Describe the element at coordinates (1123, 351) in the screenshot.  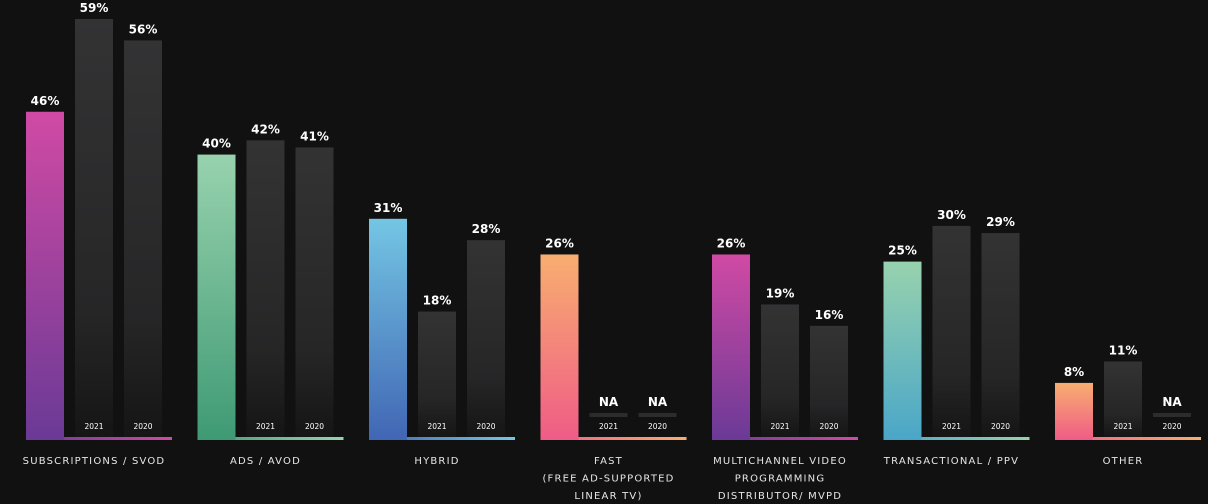
I see `value-label: 11%` at that location.